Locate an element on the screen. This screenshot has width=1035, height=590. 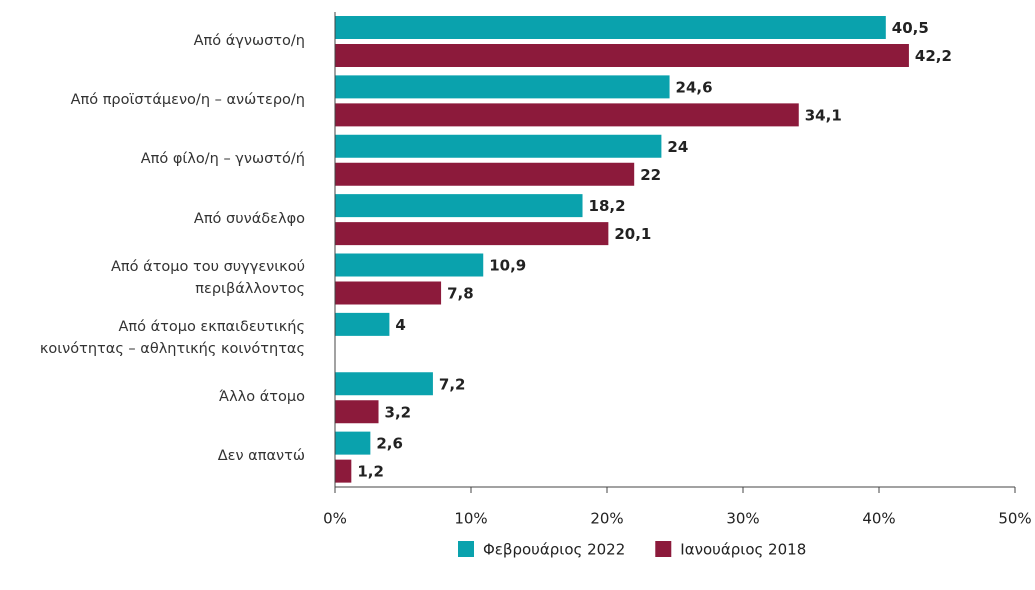
category-label: Άλλο άτομο is located at coordinates (262, 396).